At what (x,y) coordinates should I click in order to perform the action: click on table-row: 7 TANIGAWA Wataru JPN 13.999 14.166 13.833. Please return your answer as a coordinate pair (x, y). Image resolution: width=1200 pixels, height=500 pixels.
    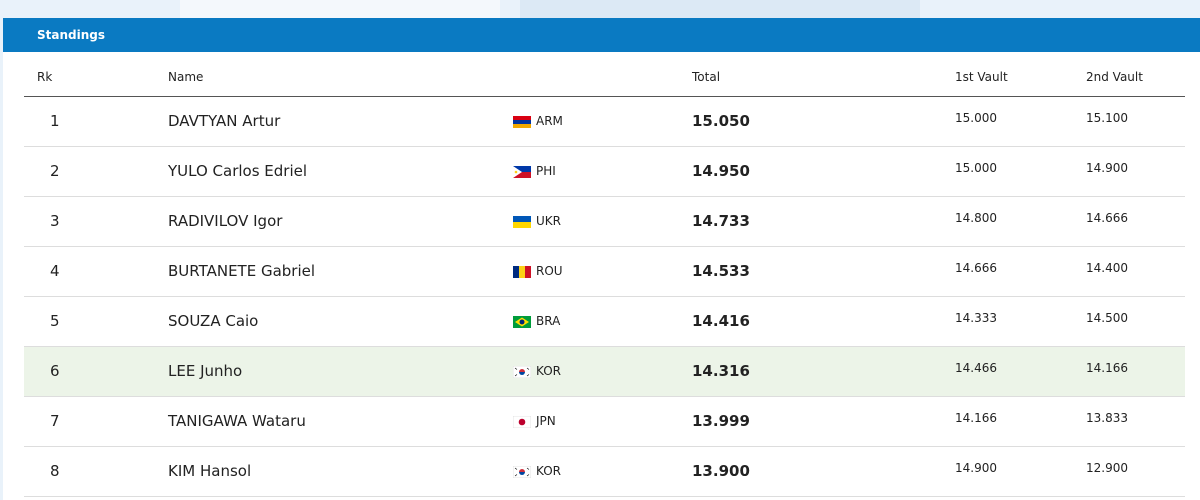
    Looking at the image, I should click on (604, 422).